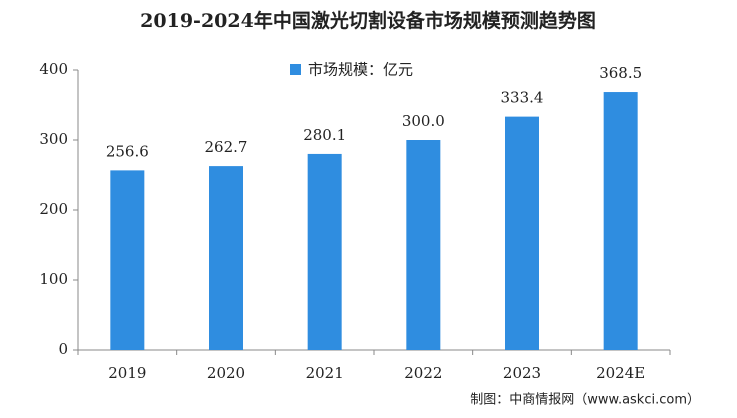 Image resolution: width=737 pixels, height=418 pixels. What do you see at coordinates (226, 373) in the screenshot?
I see `x-tick-label: 2020` at bounding box center [226, 373].